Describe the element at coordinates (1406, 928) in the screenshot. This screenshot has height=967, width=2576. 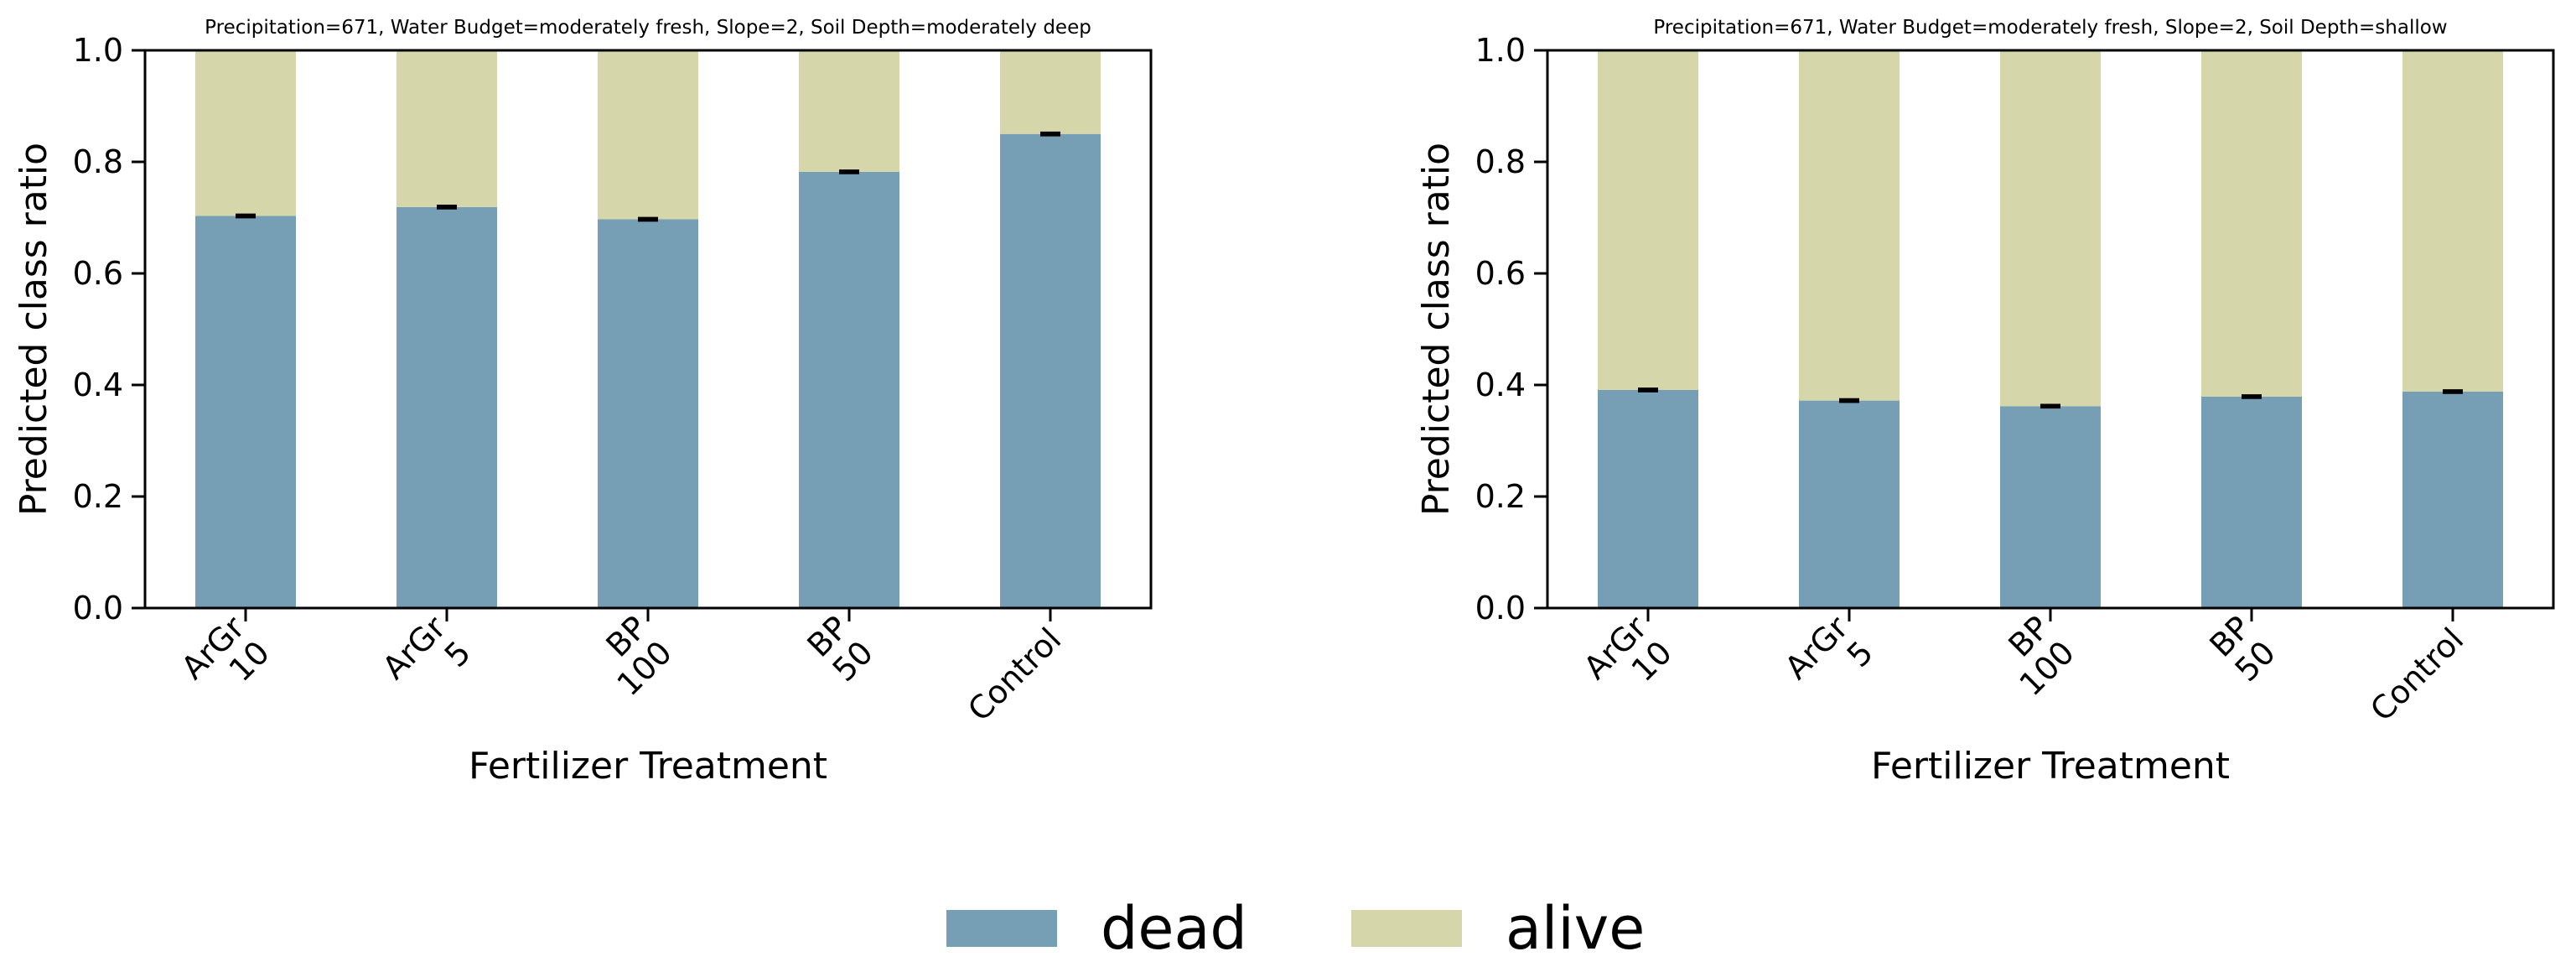
I see `legend-swatch-alive` at that location.